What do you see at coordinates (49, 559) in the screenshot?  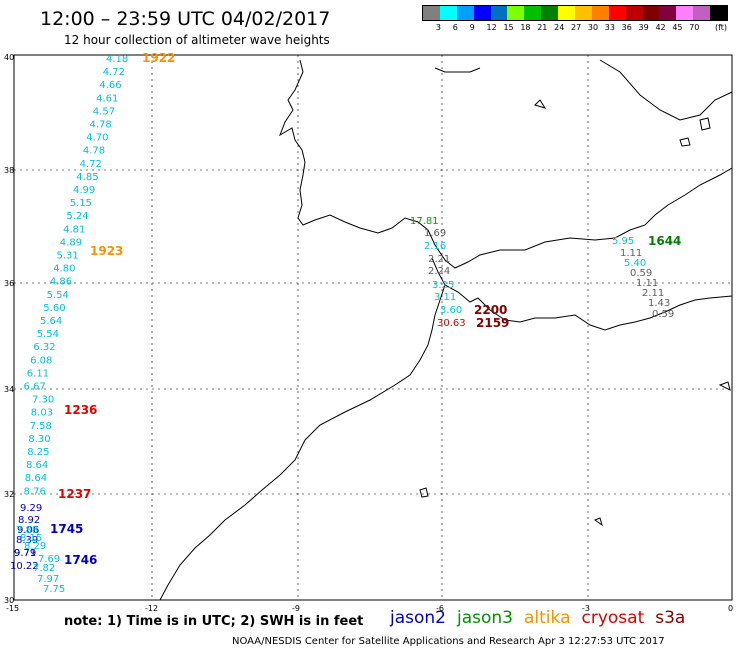 I see `mixed-value: 7.69` at bounding box center [49, 559].